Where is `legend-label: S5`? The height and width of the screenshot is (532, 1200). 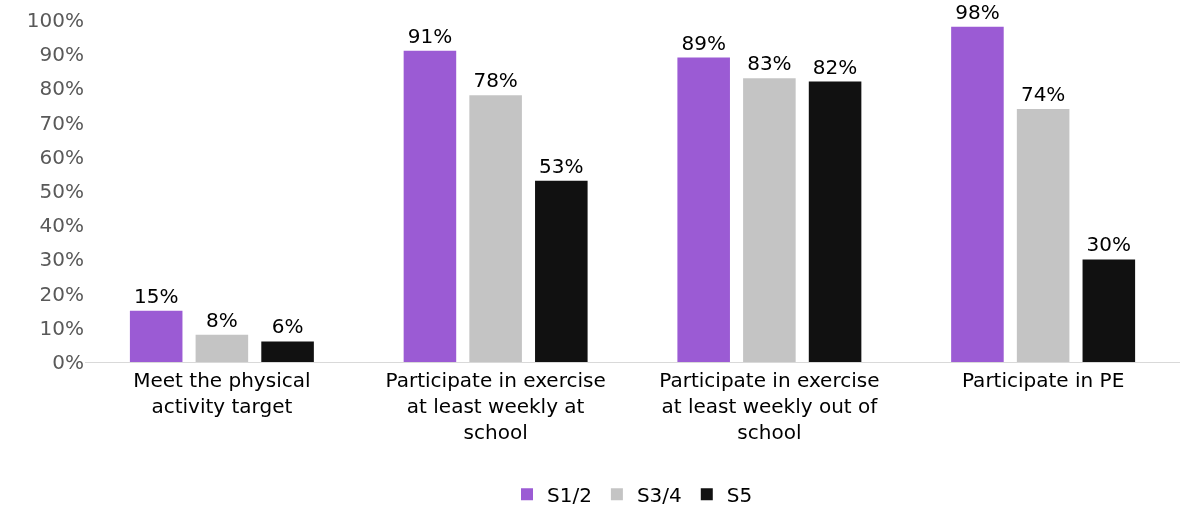
legend-label: S5 is located at coordinates (739, 495).